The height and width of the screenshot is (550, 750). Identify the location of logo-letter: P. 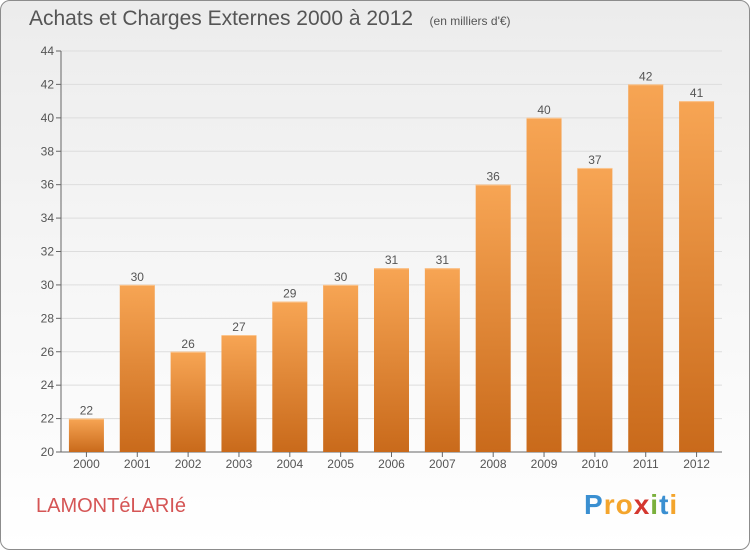
(594, 504).